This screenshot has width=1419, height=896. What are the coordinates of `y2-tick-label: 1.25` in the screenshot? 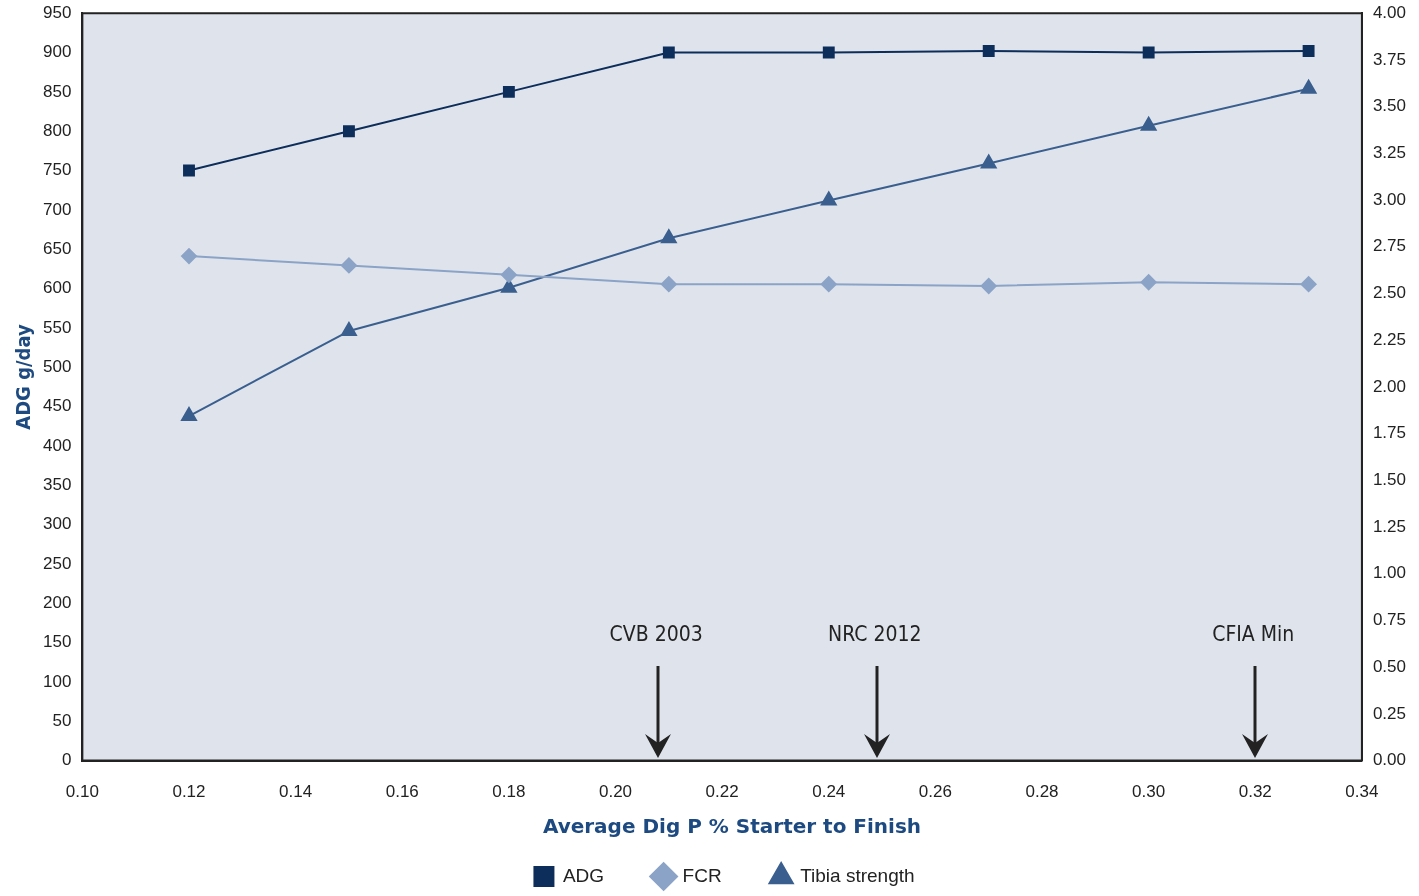 It's located at (1389, 526).